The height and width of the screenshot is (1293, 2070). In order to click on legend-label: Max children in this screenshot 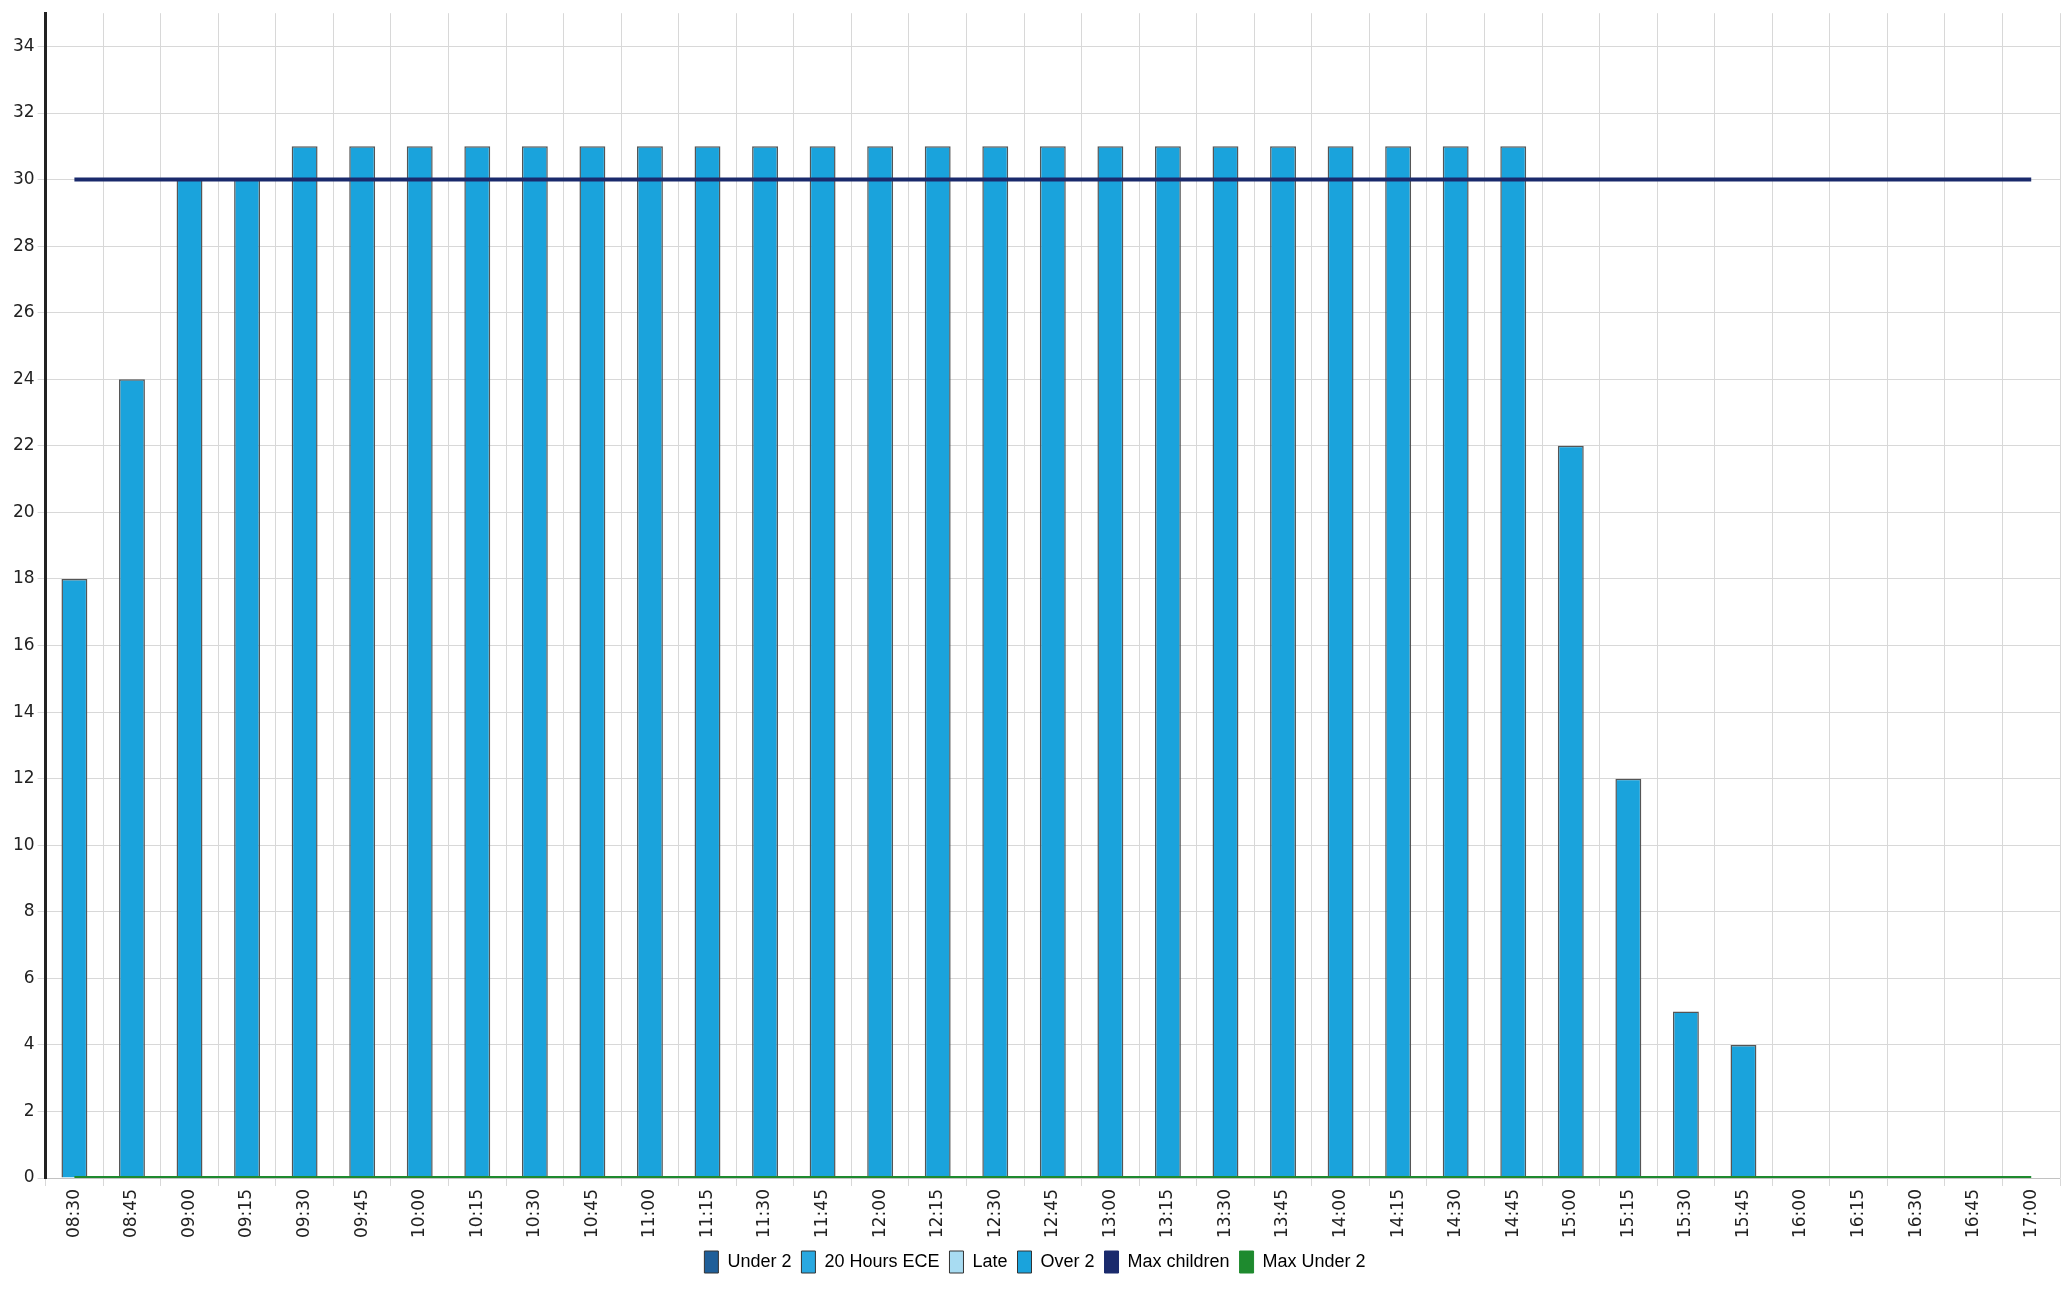, I will do `click(1178, 1260)`.